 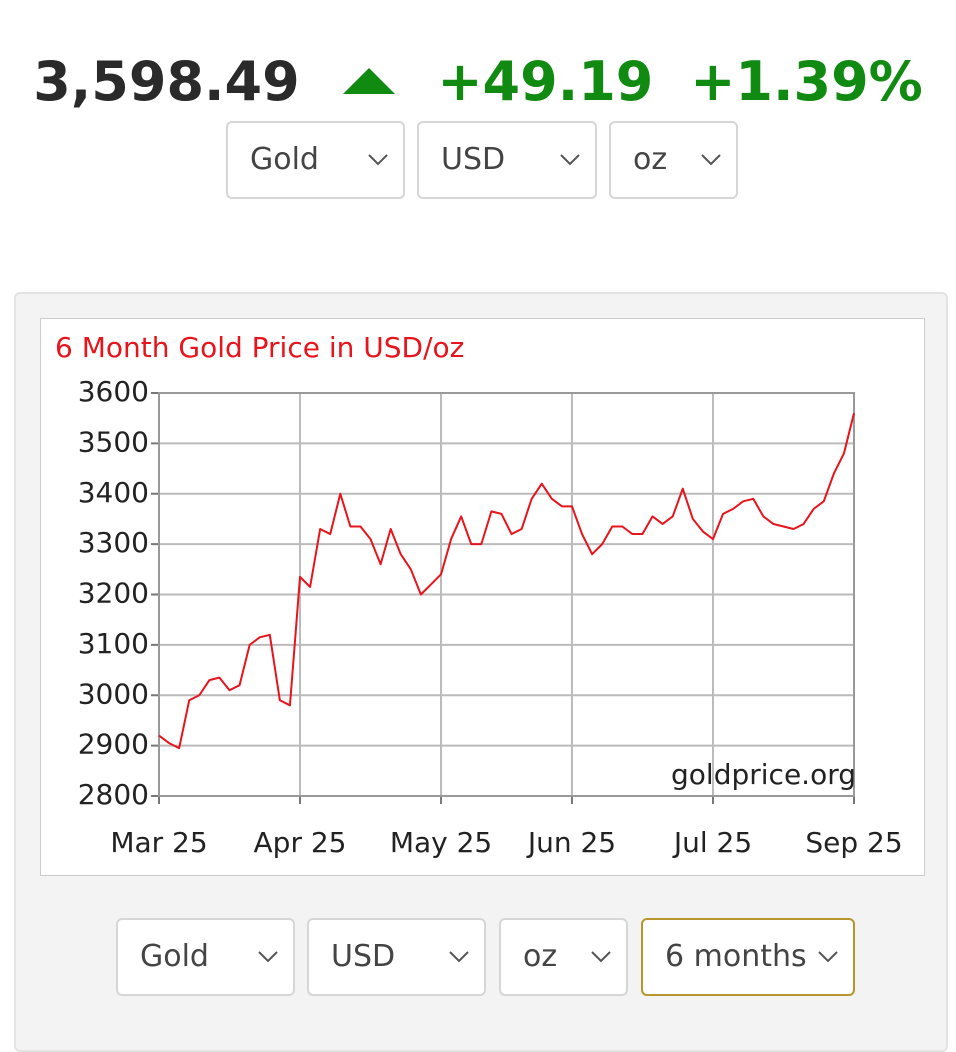 What do you see at coordinates (806, 81) in the screenshot?
I see `change-percent: +1.39%` at bounding box center [806, 81].